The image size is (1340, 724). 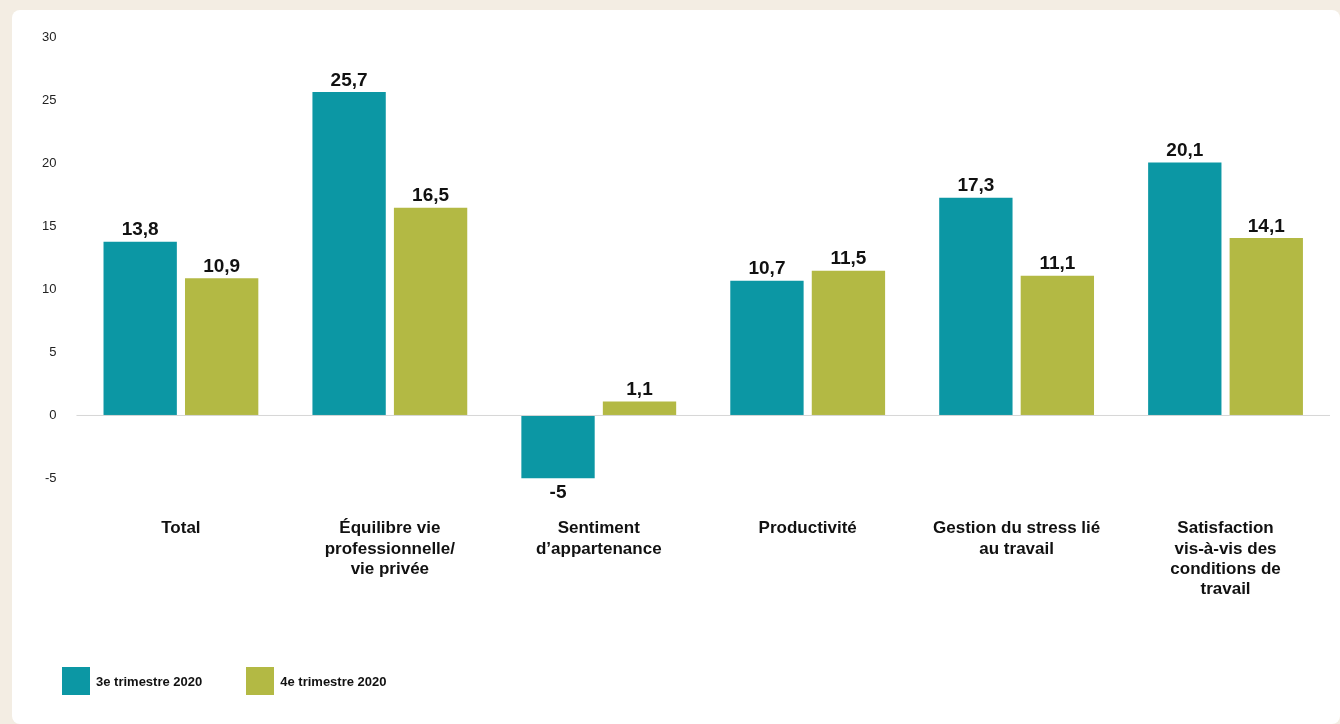 I want to click on y-tick-label: 25, so click(x=49, y=100).